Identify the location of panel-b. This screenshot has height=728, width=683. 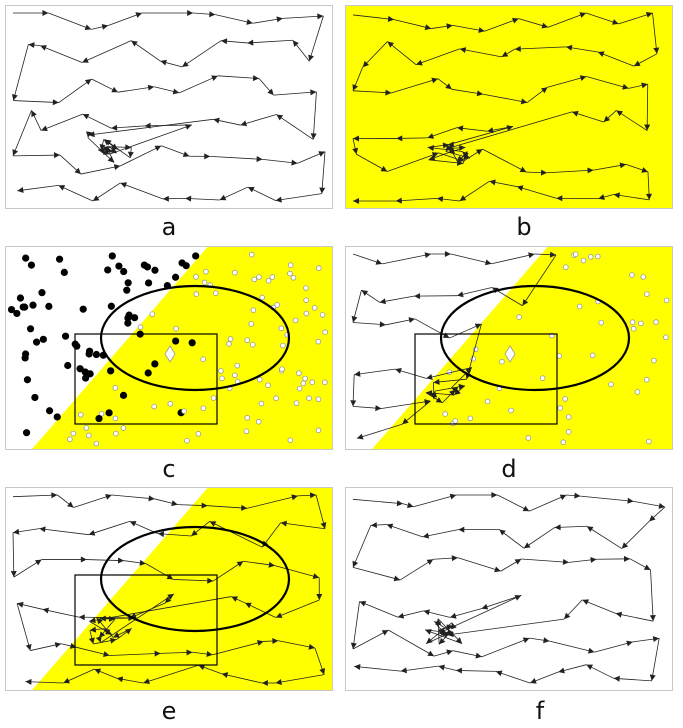
(509, 107).